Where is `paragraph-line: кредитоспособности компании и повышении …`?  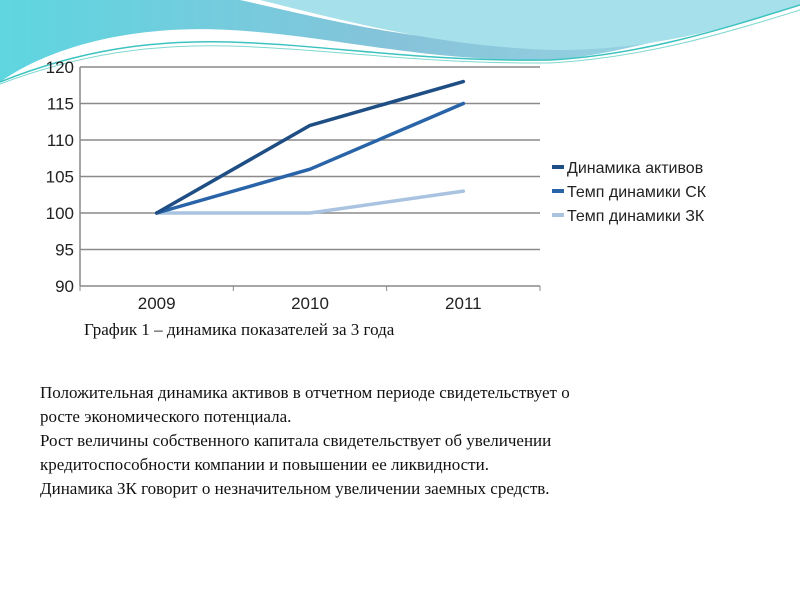
paragraph-line: кредитоспособности компании и повышении … is located at coordinates (264, 464).